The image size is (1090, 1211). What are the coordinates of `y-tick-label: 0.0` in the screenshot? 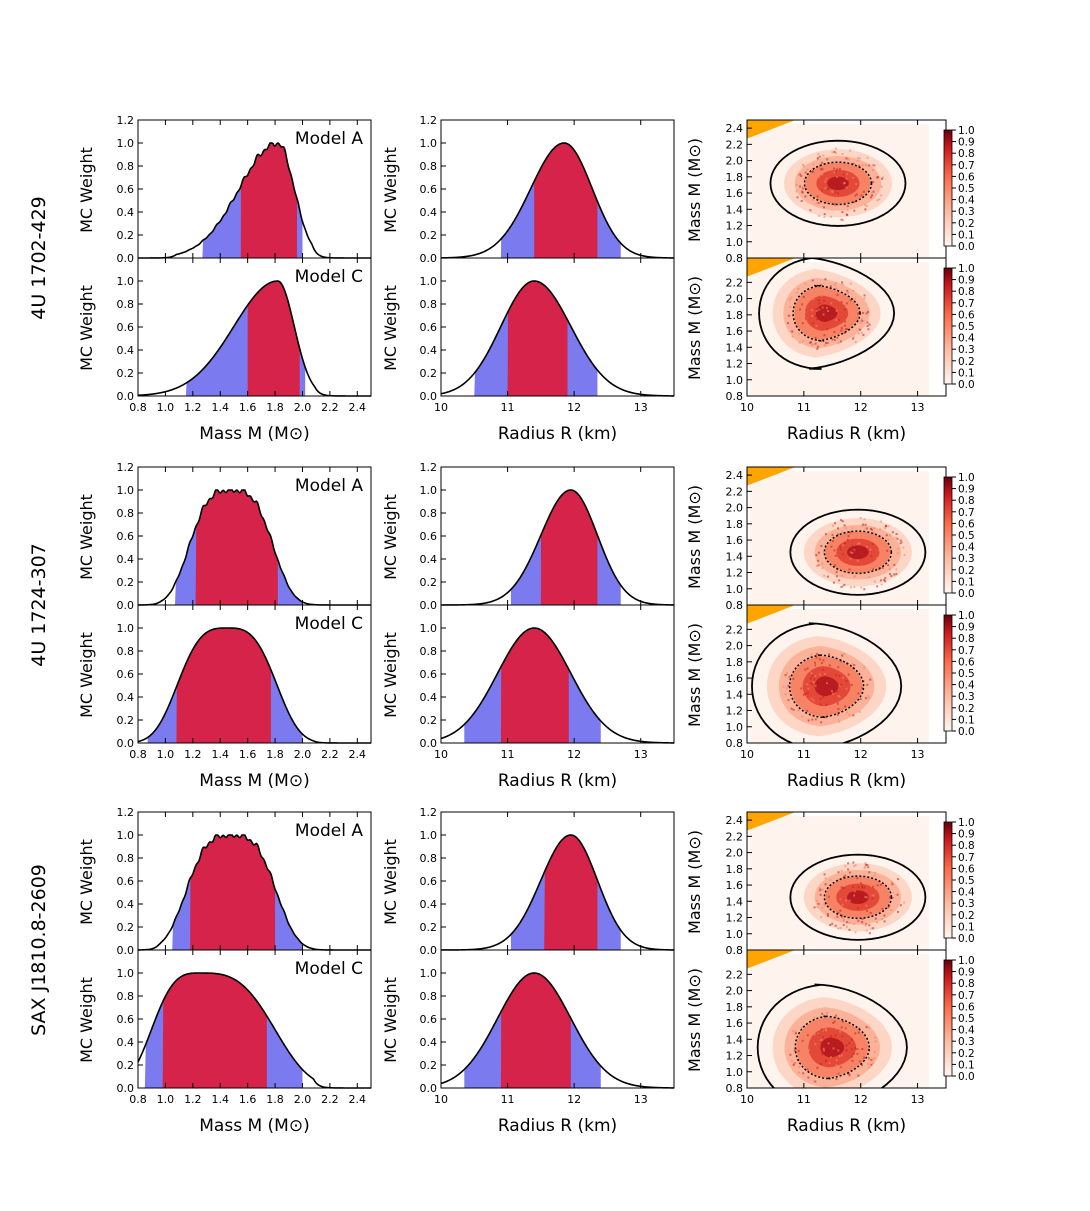 It's located at (429, 950).